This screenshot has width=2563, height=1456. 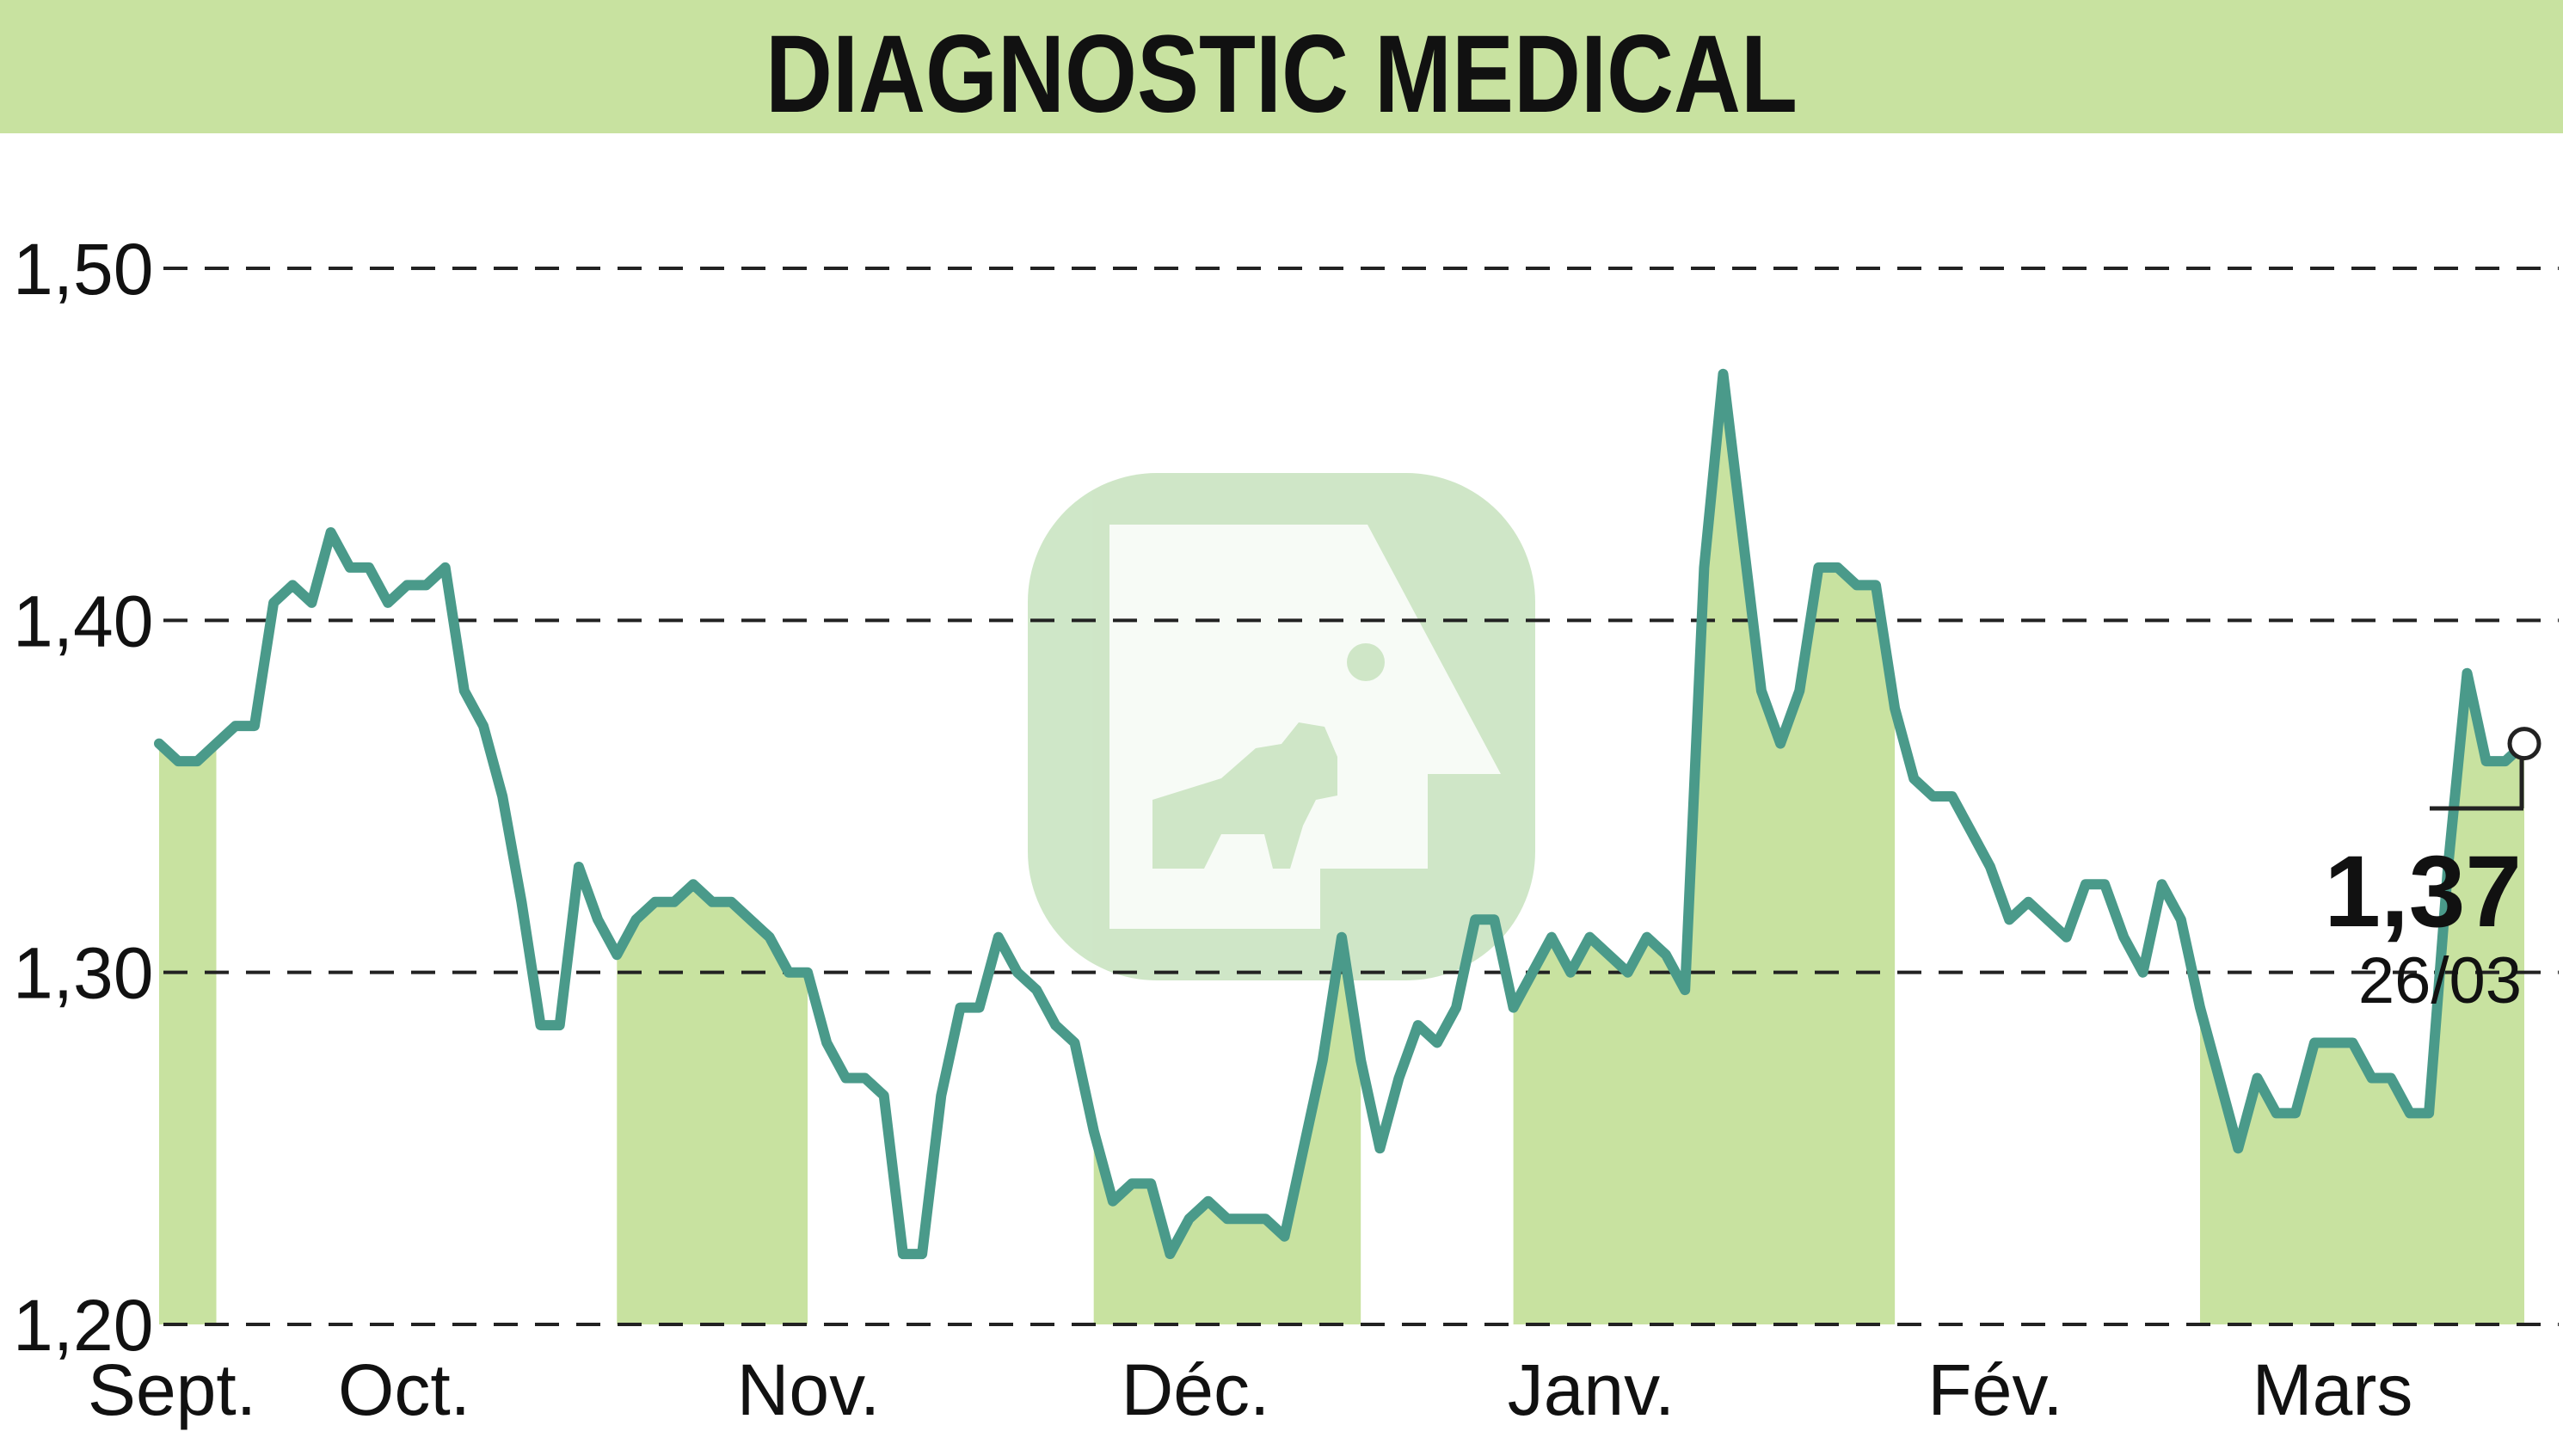 I want to click on last-date-label: 26/03, so click(x=2440, y=981).